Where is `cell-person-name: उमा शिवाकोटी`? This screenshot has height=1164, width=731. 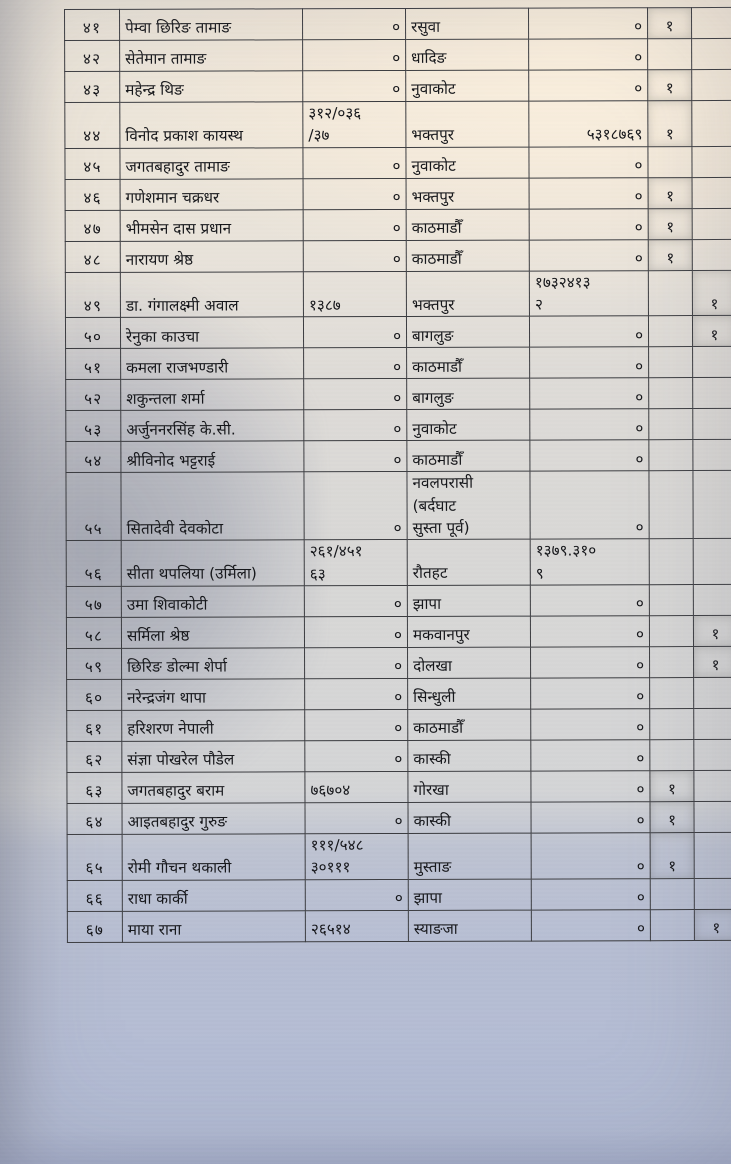
cell-person-name: उमा शिवाकोटी is located at coordinates (213, 601).